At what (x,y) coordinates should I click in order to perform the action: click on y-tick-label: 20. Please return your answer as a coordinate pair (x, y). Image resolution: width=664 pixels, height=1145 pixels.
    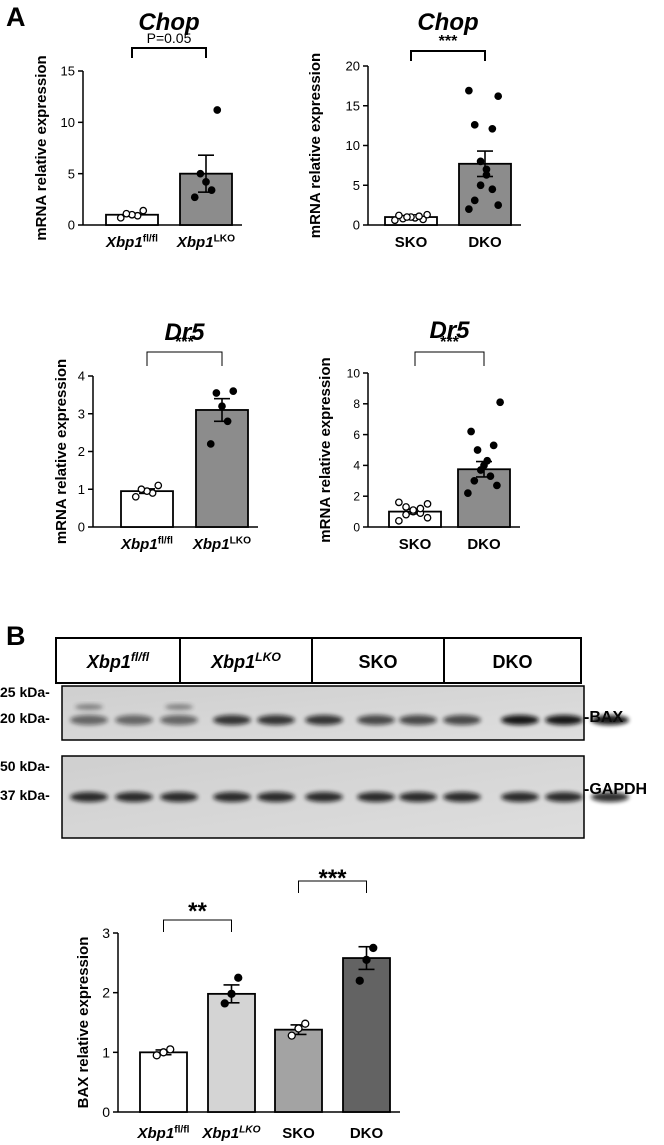
    Looking at the image, I should click on (353, 66).